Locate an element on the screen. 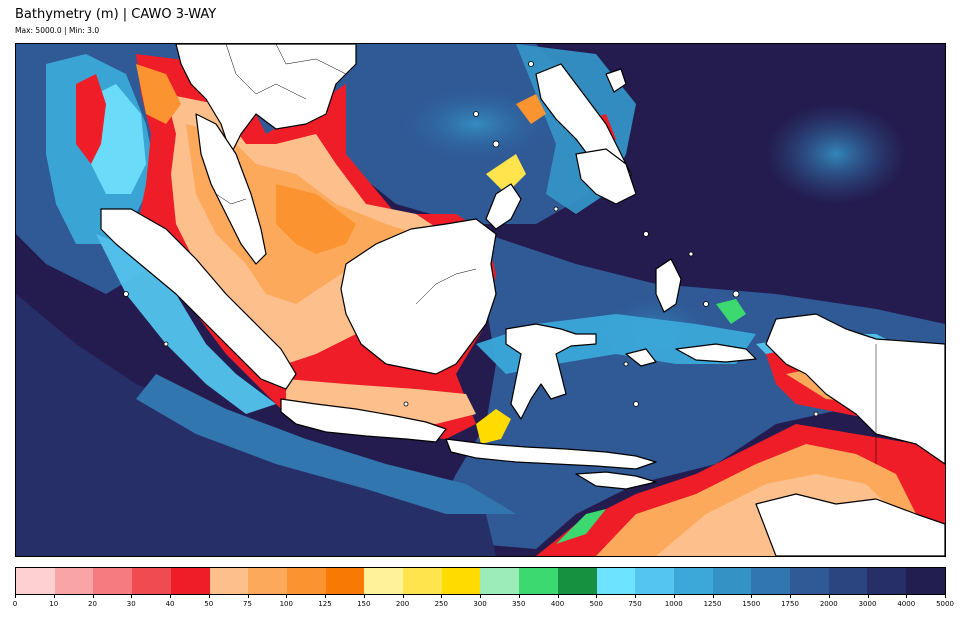  buru is located at coordinates (641, 357).